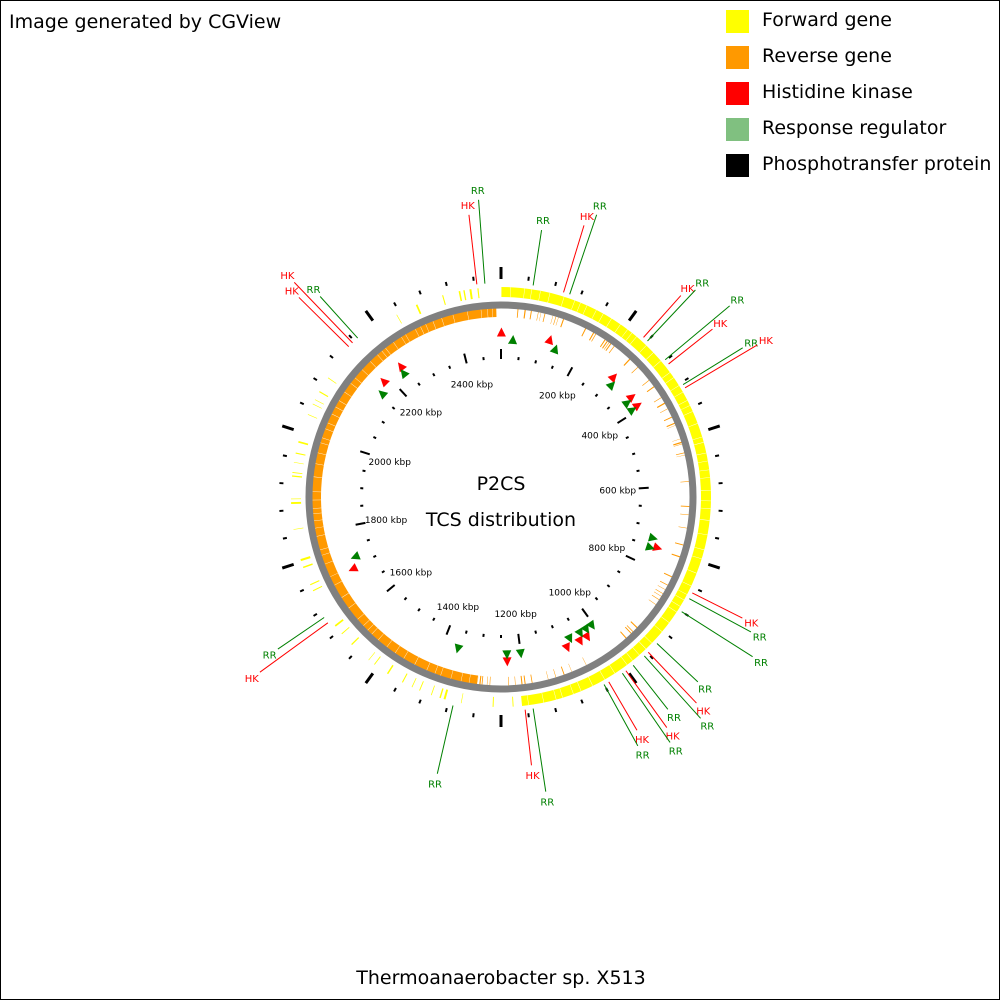 This screenshot has height=1000, width=1000. Describe the element at coordinates (501, 978) in the screenshot. I see `organism-name: Thermoanaerobacter sp. X513` at that location.